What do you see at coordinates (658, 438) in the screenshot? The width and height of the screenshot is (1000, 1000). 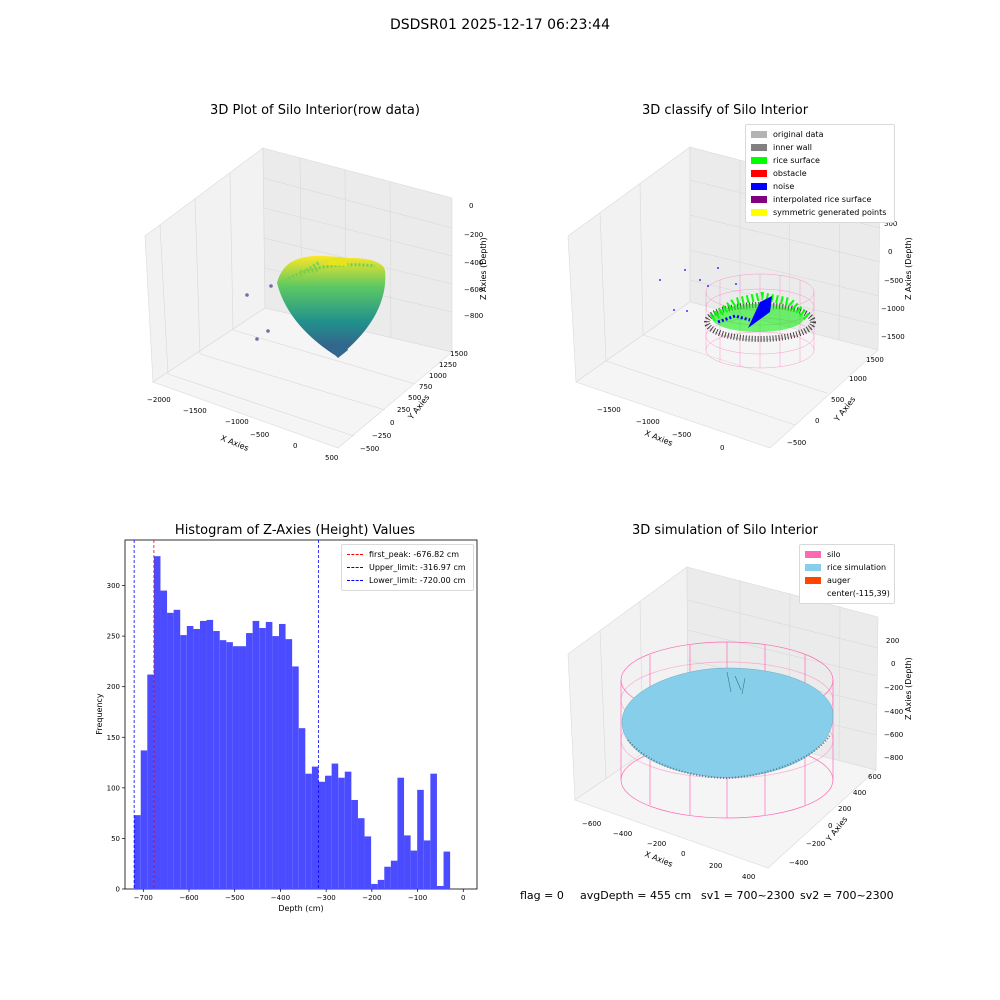 I see `panel-2-xlabel: X Axies` at bounding box center [658, 438].